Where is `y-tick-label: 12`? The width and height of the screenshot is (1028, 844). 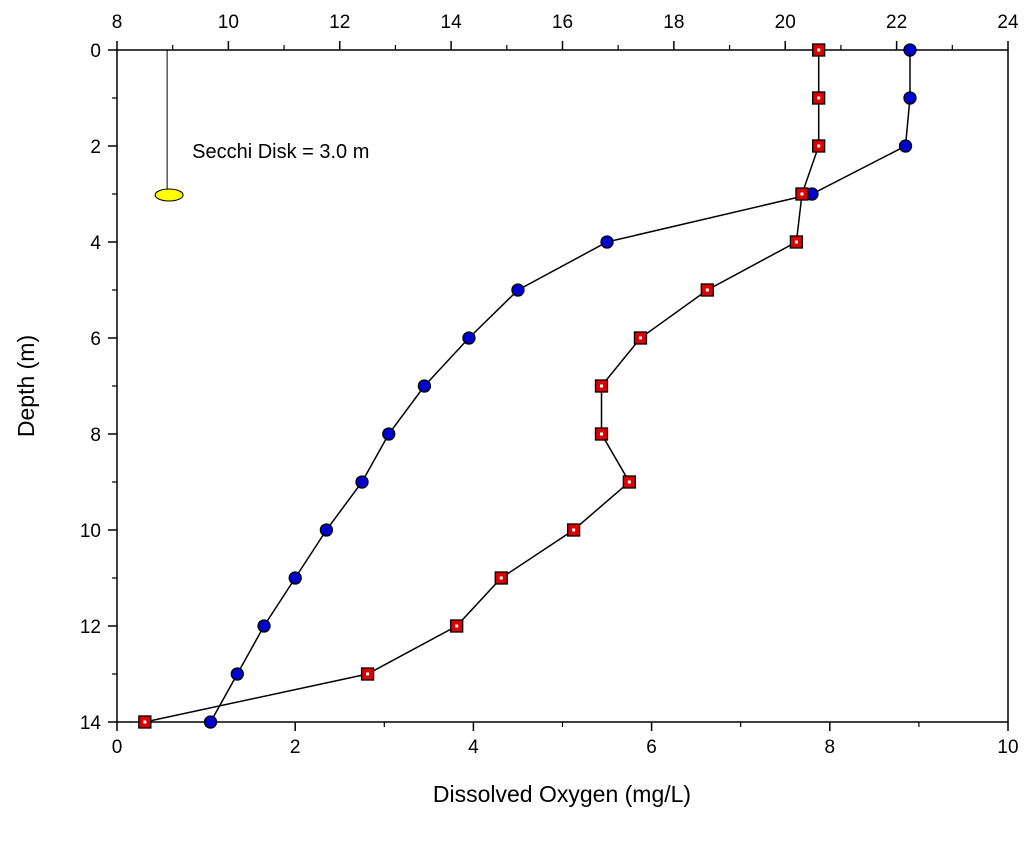
y-tick-label: 12 is located at coordinates (90, 627).